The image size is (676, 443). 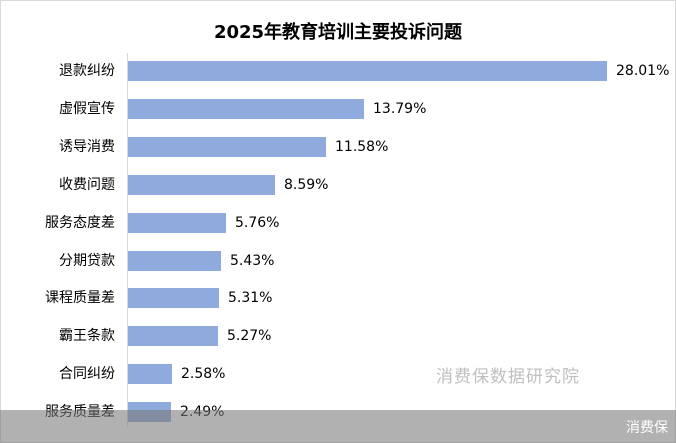 I want to click on bar-row: 合同纠纷 2.58%, so click(x=338, y=374).